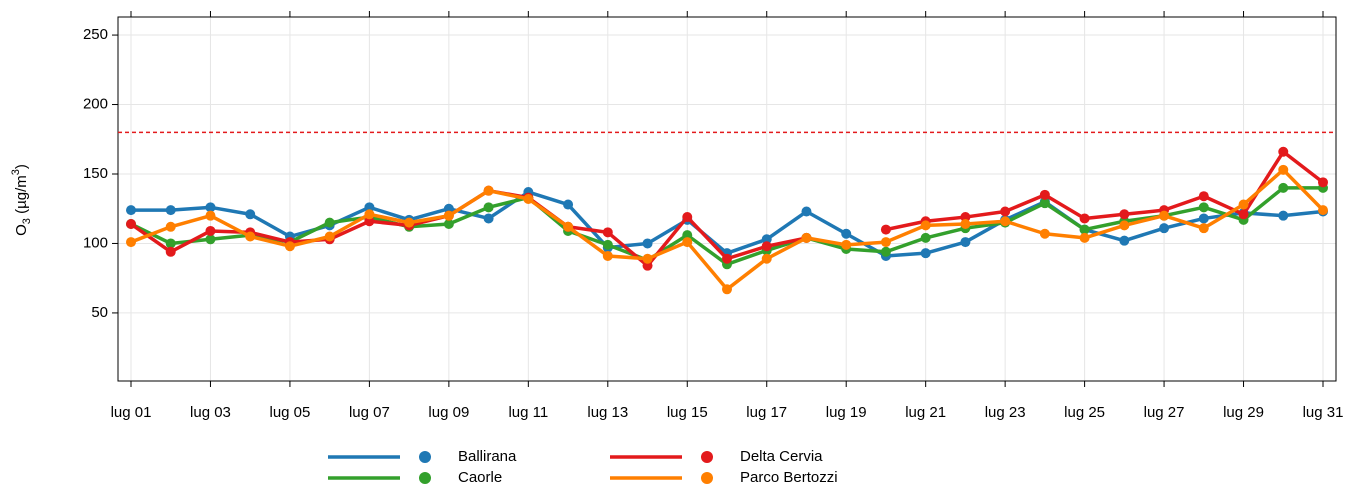 Image resolution: width=1363 pixels, height=491 pixels. I want to click on y-tick-label: 200, so click(95, 103).